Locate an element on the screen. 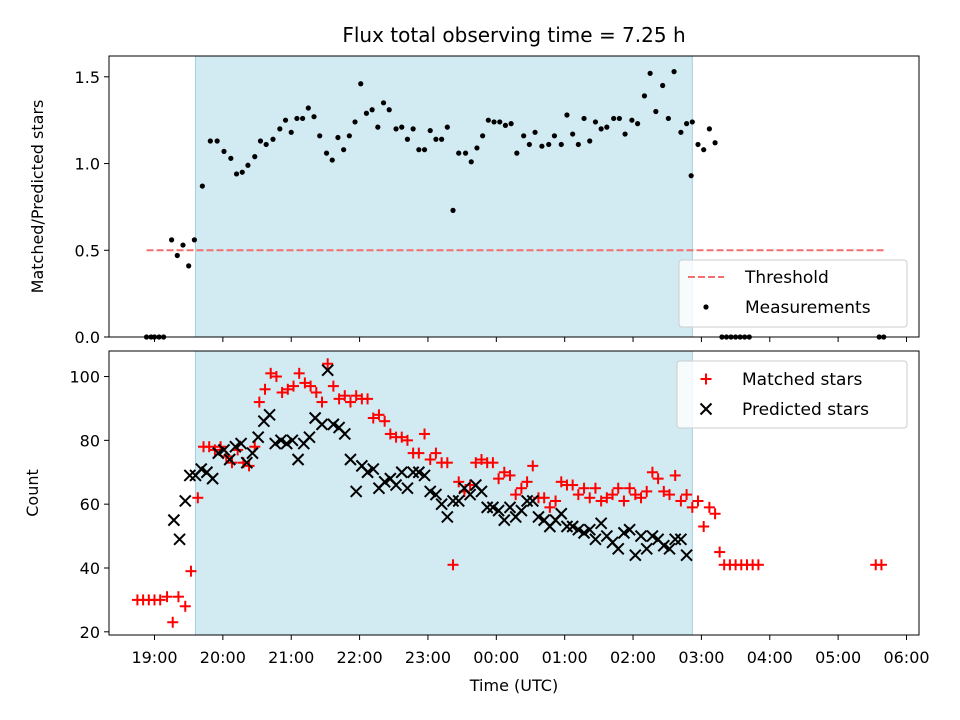 The width and height of the screenshot is (960, 720). ratio-y-tick-label: 1.0 is located at coordinates (87, 164).